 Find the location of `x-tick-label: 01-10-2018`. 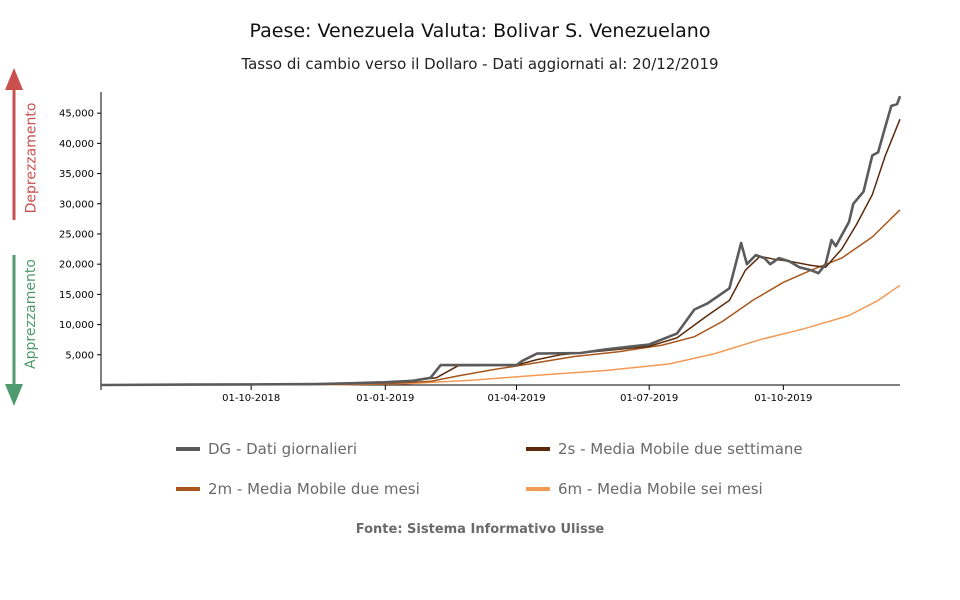

x-tick-label: 01-10-2018 is located at coordinates (251, 398).